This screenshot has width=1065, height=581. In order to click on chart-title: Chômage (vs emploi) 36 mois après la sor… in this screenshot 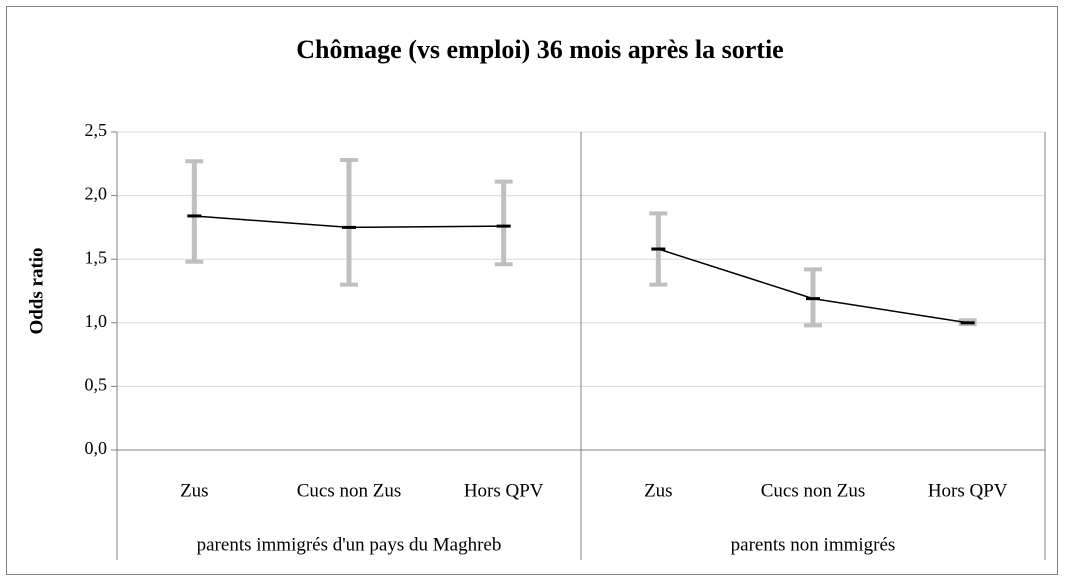, I will do `click(539, 49)`.